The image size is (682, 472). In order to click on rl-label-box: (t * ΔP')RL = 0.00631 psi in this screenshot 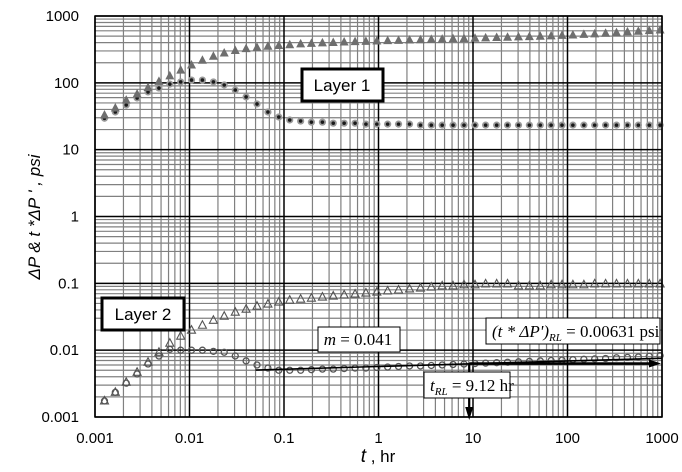, I will do `click(573, 331)`.